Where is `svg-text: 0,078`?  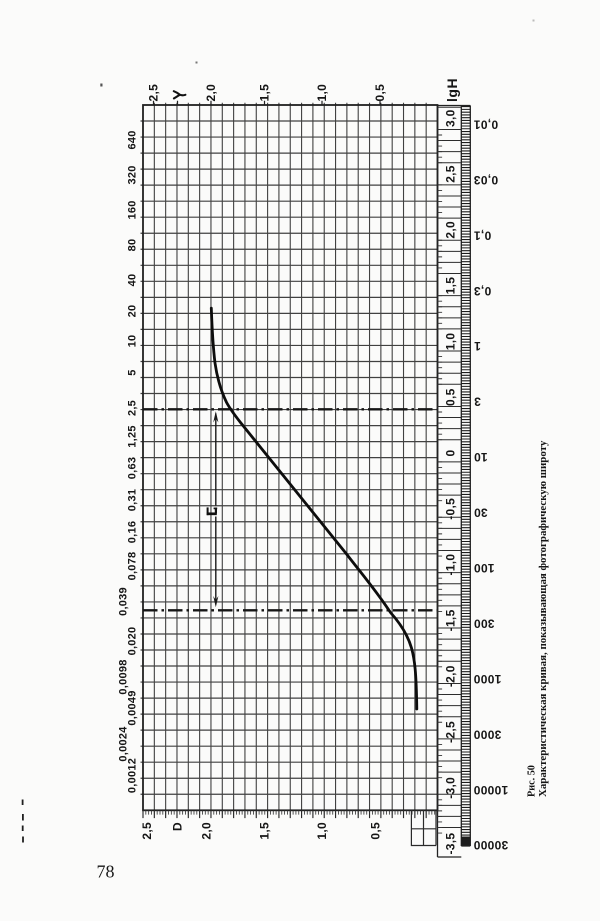
svg-text: 0,078 is located at coordinates (133, 566).